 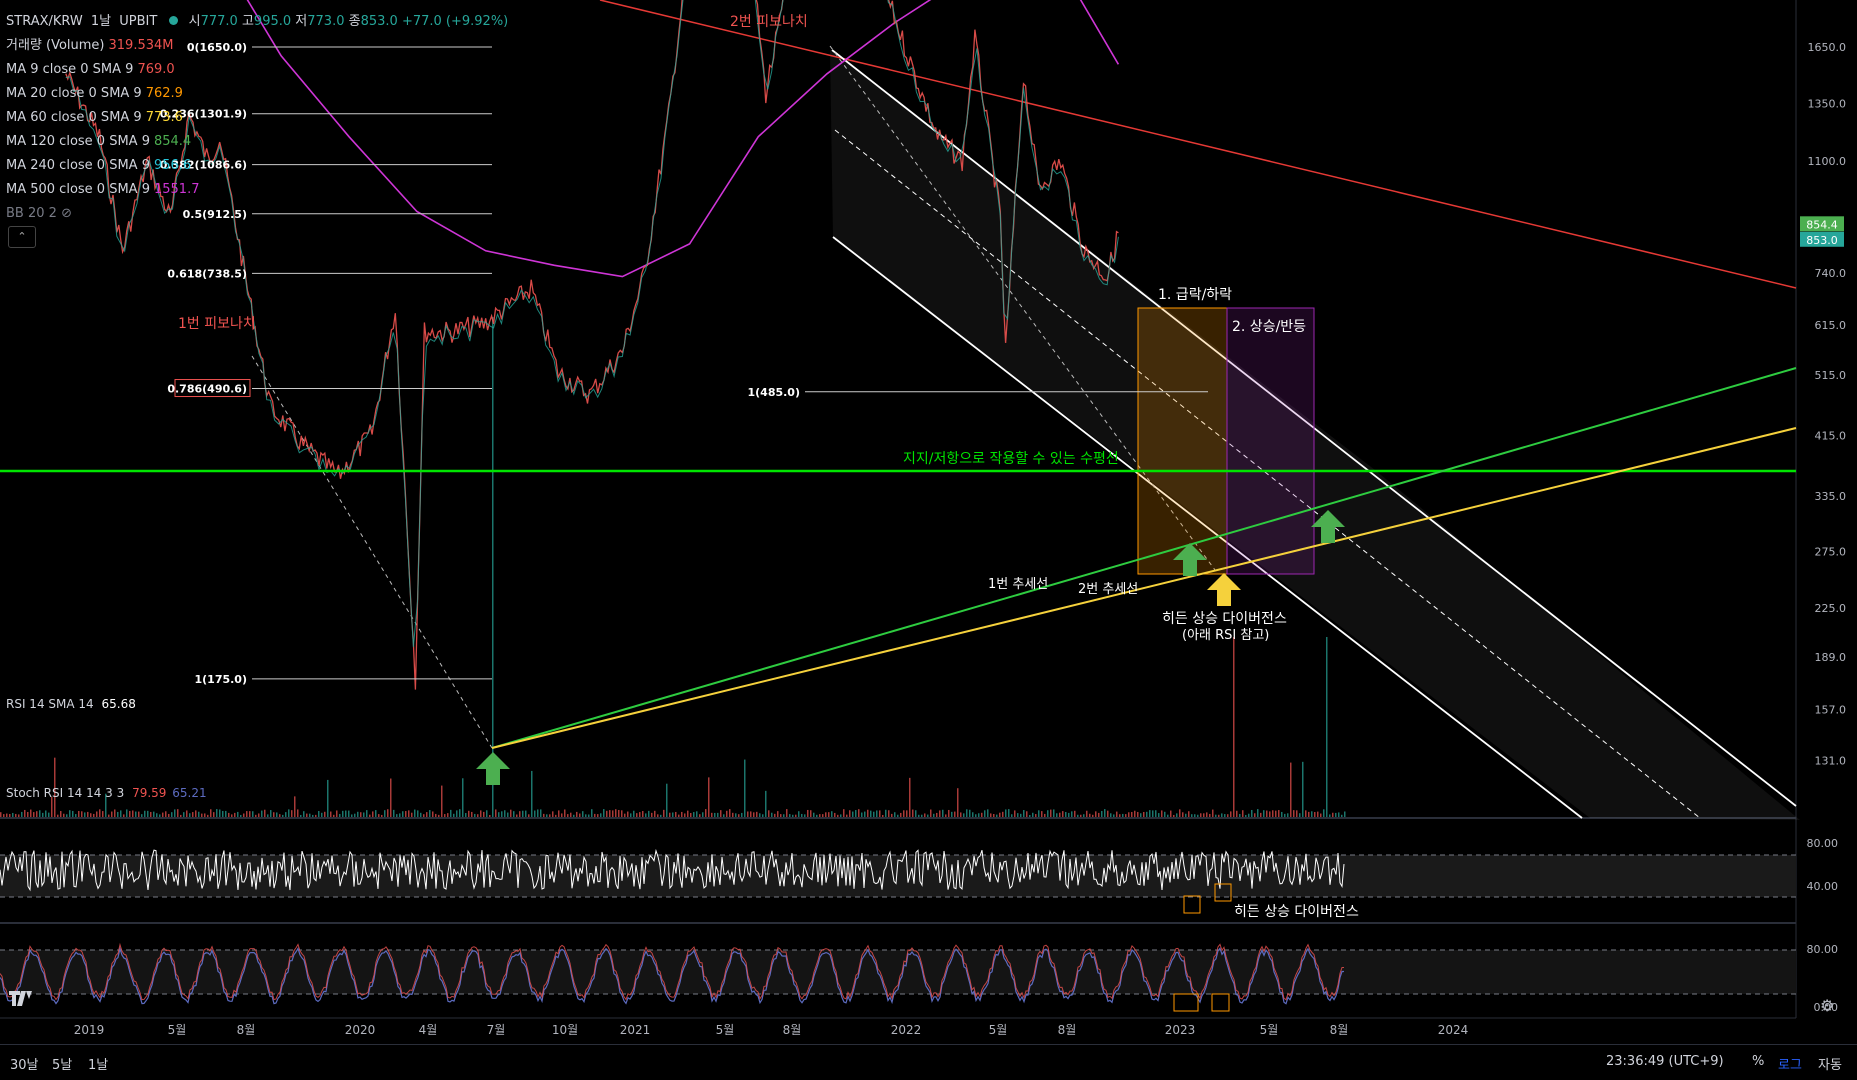 What do you see at coordinates (31, 213) in the screenshot?
I see `bb-label: BB 20 2` at bounding box center [31, 213].